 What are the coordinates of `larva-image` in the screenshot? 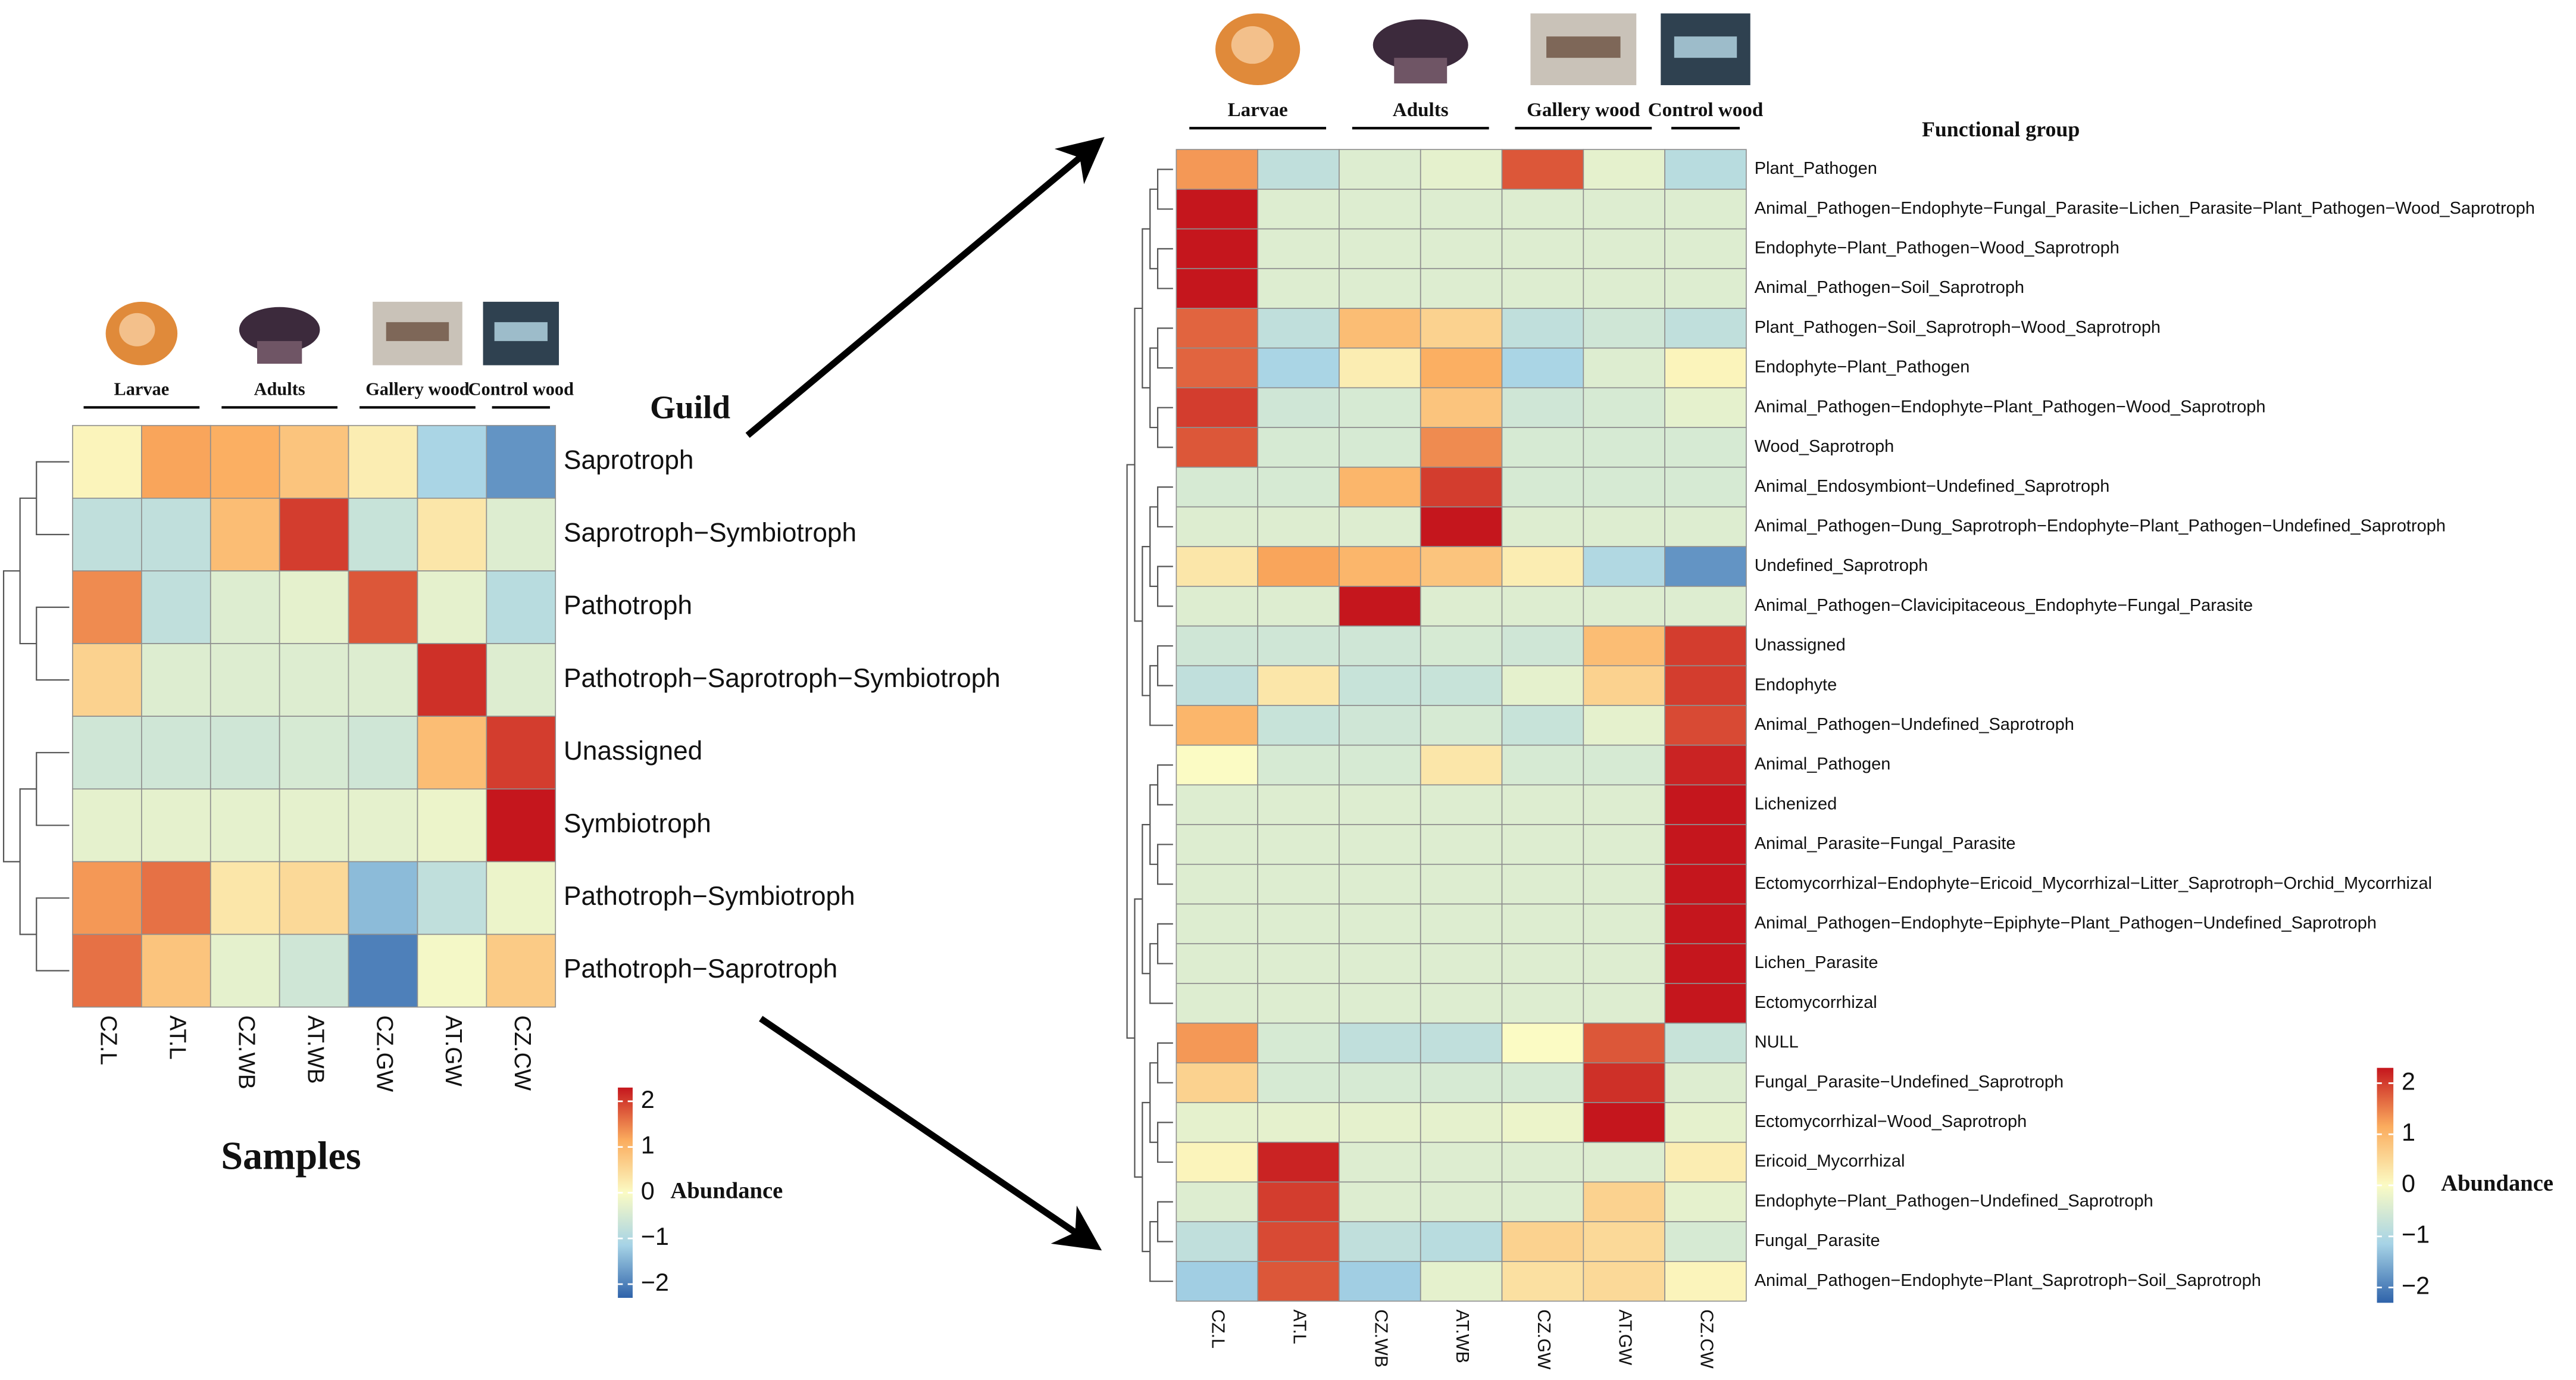 It's located at (137, 329).